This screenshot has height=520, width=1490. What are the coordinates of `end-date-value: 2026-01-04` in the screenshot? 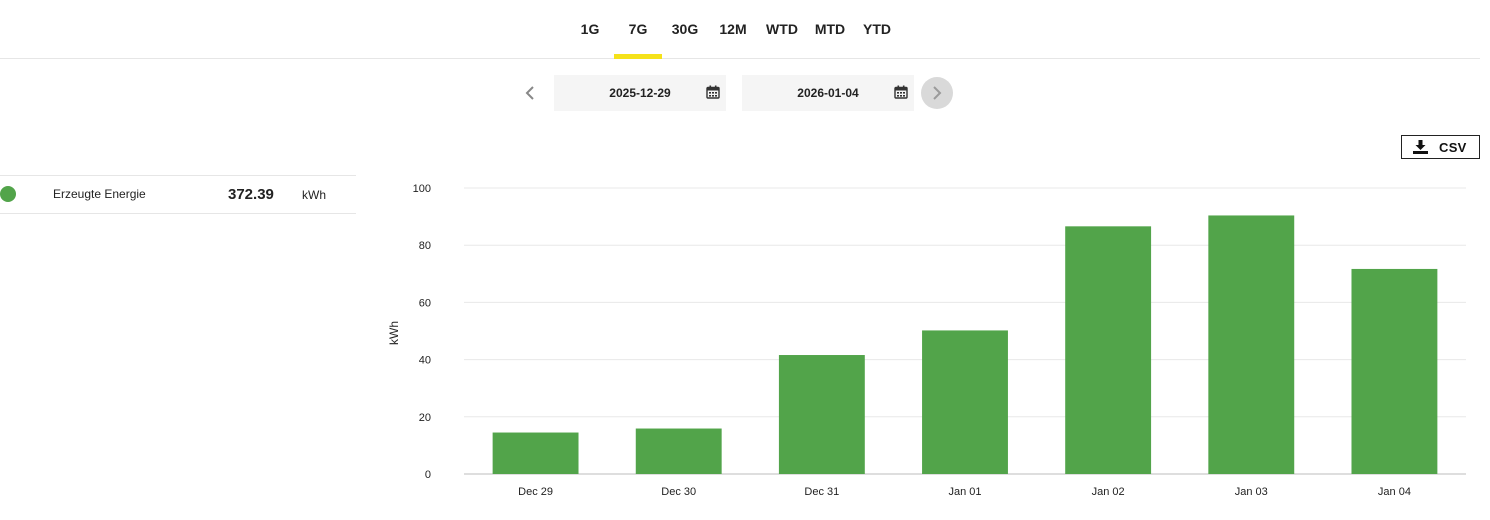 It's located at (828, 93).